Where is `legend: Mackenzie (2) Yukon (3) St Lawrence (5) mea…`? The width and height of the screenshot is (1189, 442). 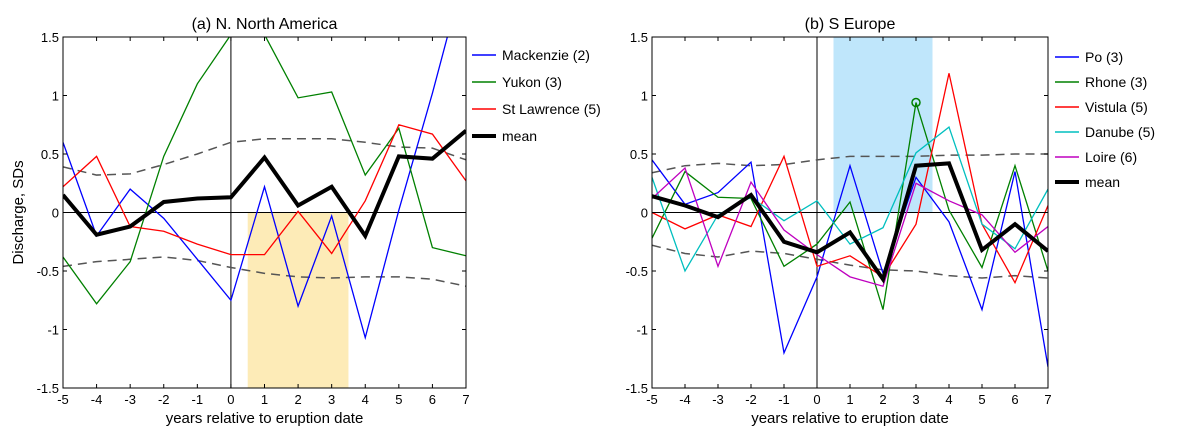 legend: Mackenzie (2) Yukon (3) St Lawrence (5) mea… is located at coordinates (536, 95).